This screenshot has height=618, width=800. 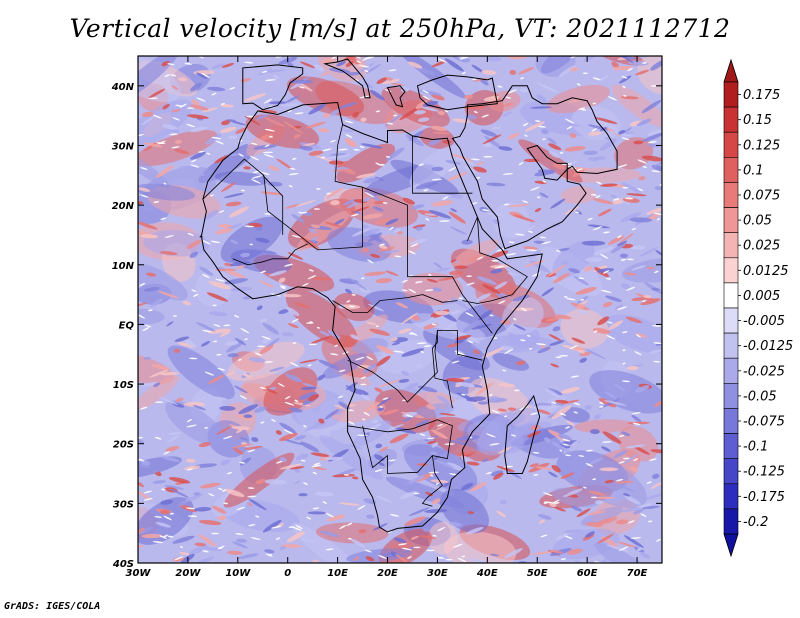 I want to click on colorbar-label: 0.175, so click(x=761, y=95).